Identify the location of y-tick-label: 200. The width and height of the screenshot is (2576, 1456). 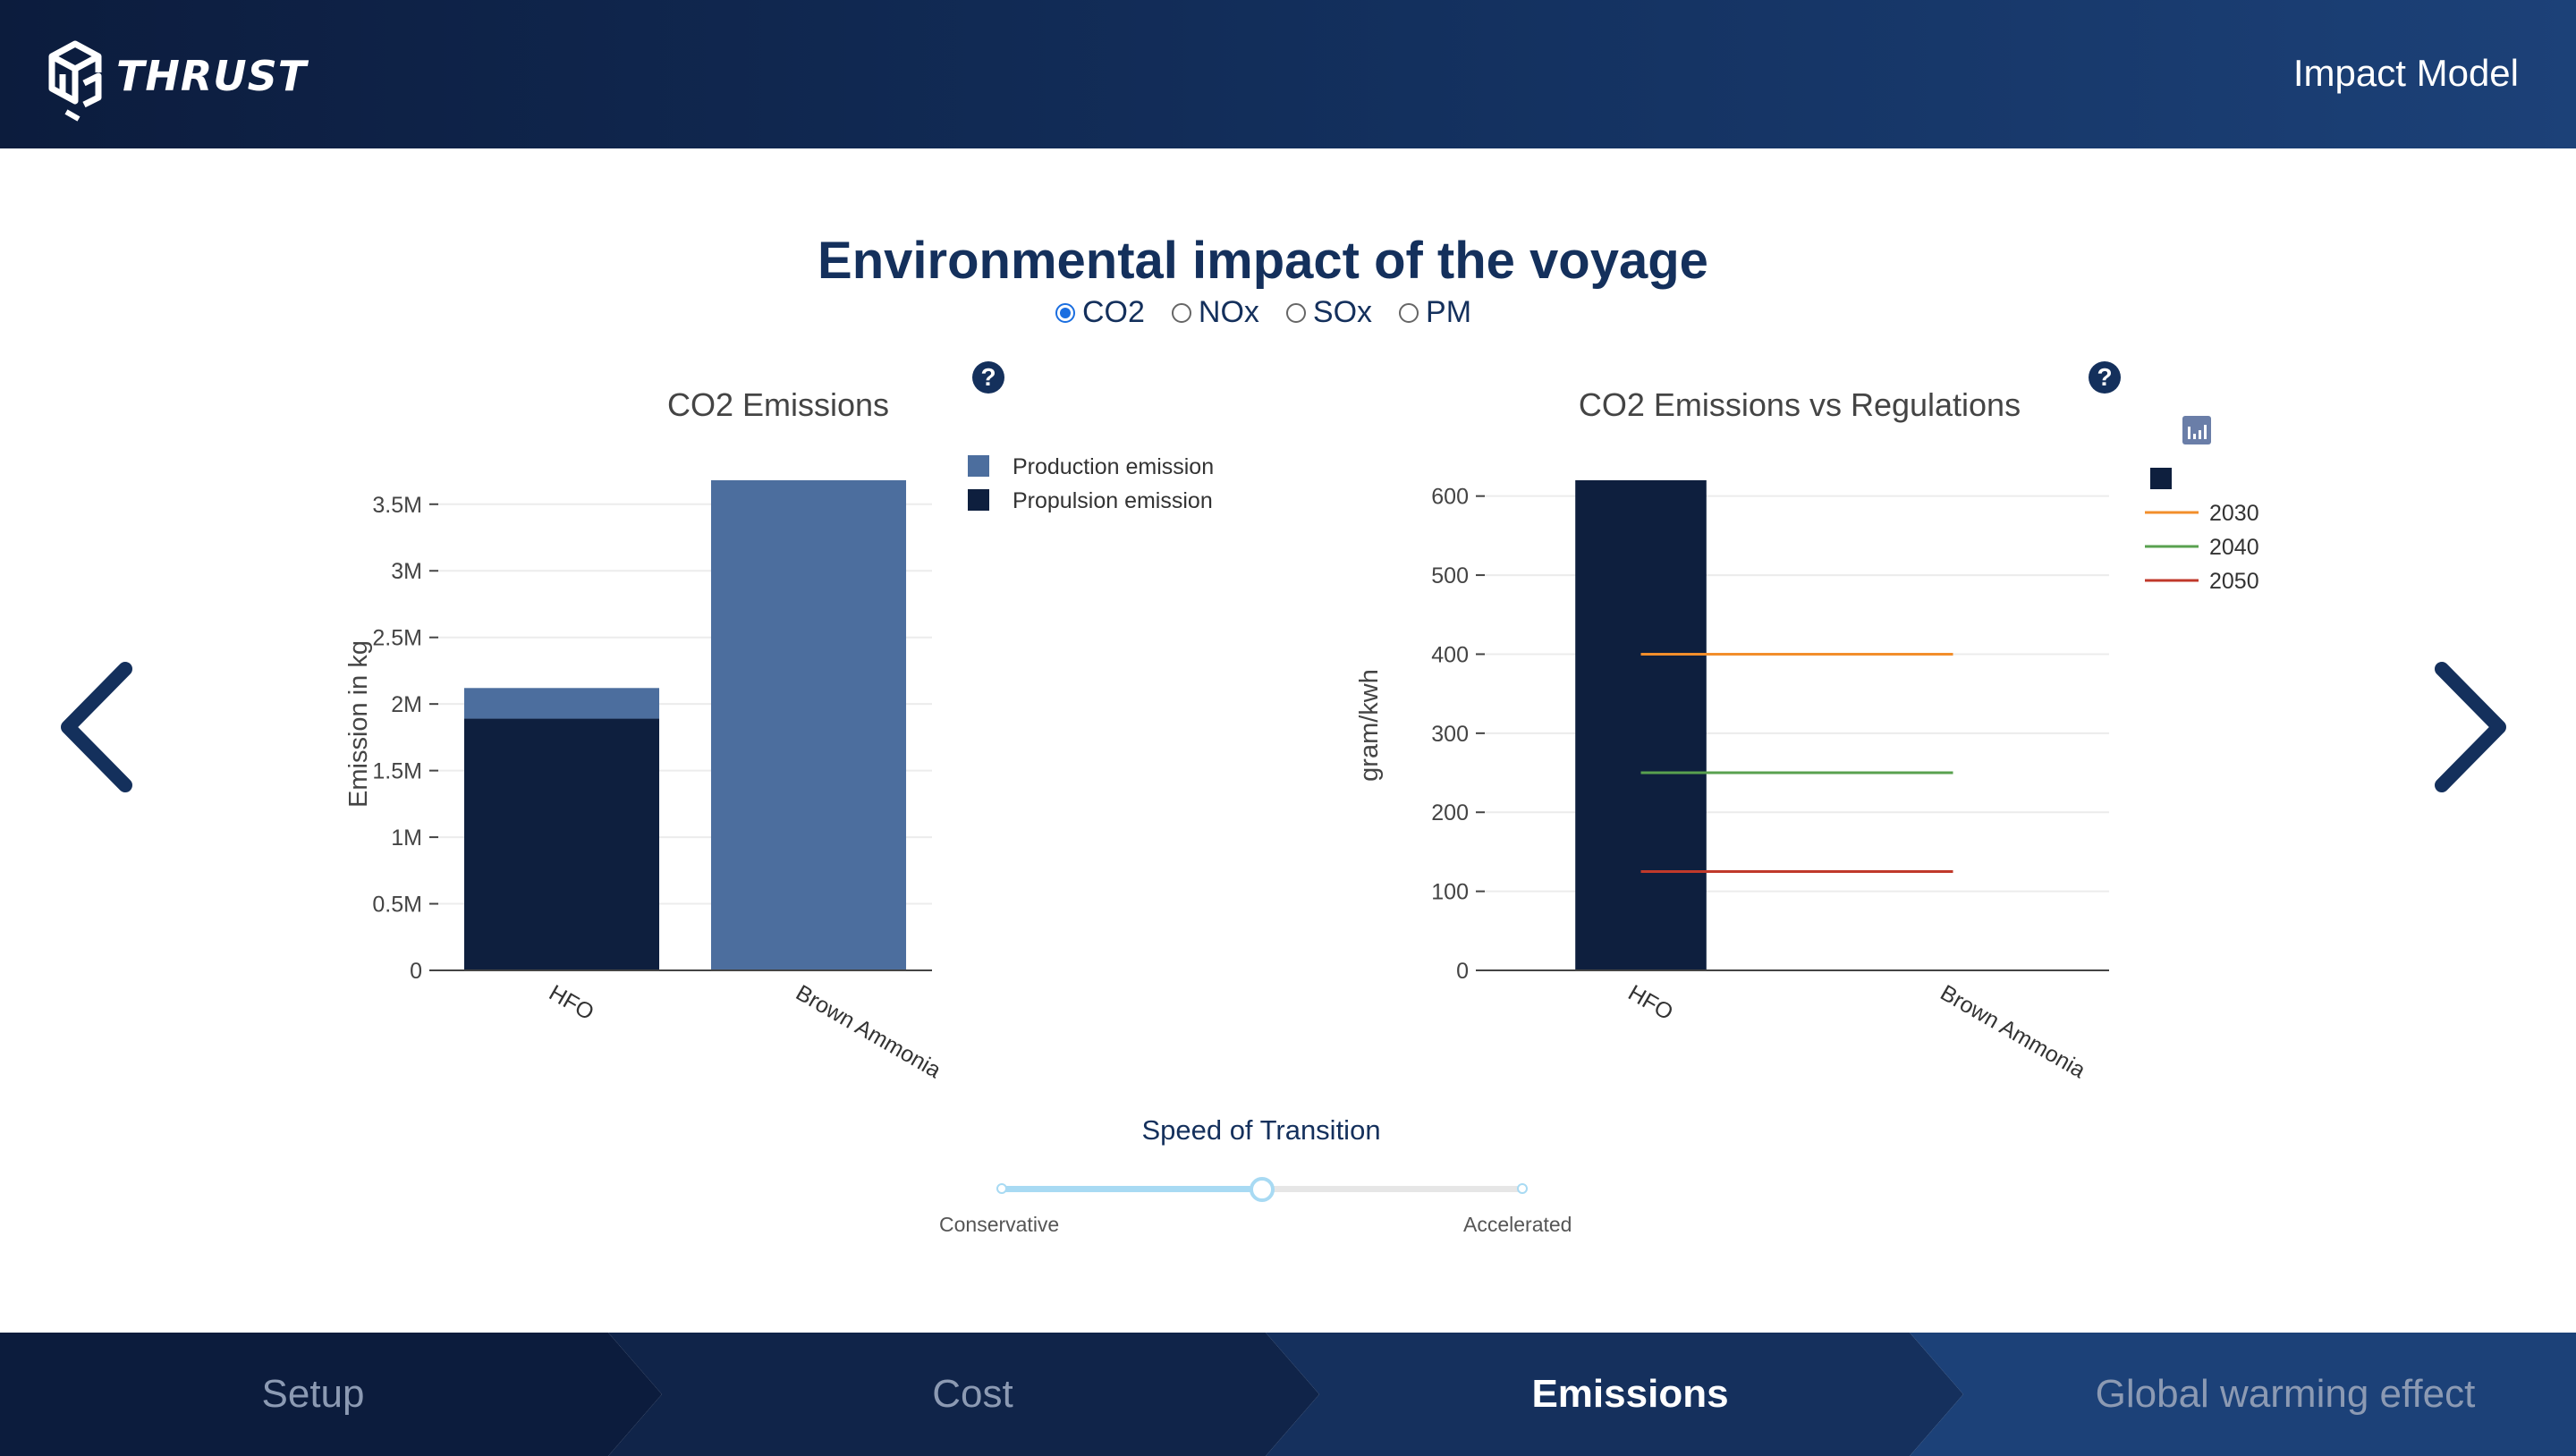
(1450, 812).